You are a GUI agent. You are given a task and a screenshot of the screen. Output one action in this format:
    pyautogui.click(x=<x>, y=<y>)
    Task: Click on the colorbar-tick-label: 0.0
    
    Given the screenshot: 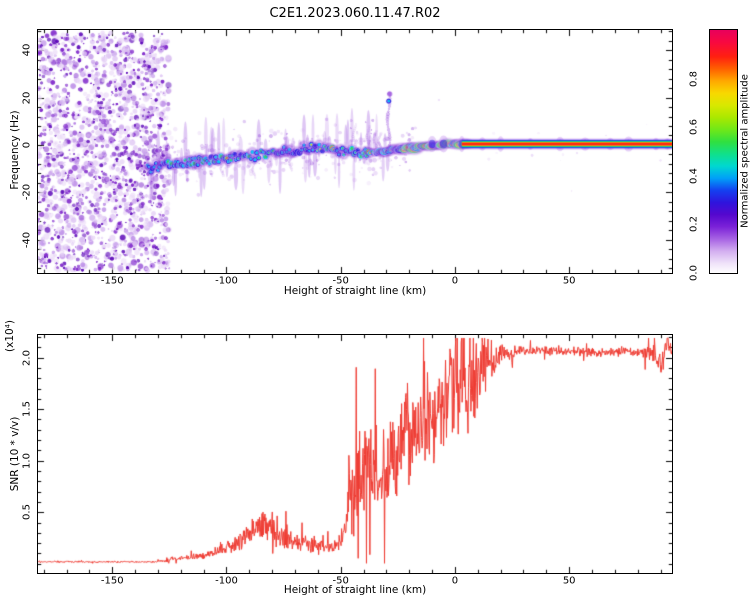 What is the action you would take?
    pyautogui.click(x=694, y=273)
    